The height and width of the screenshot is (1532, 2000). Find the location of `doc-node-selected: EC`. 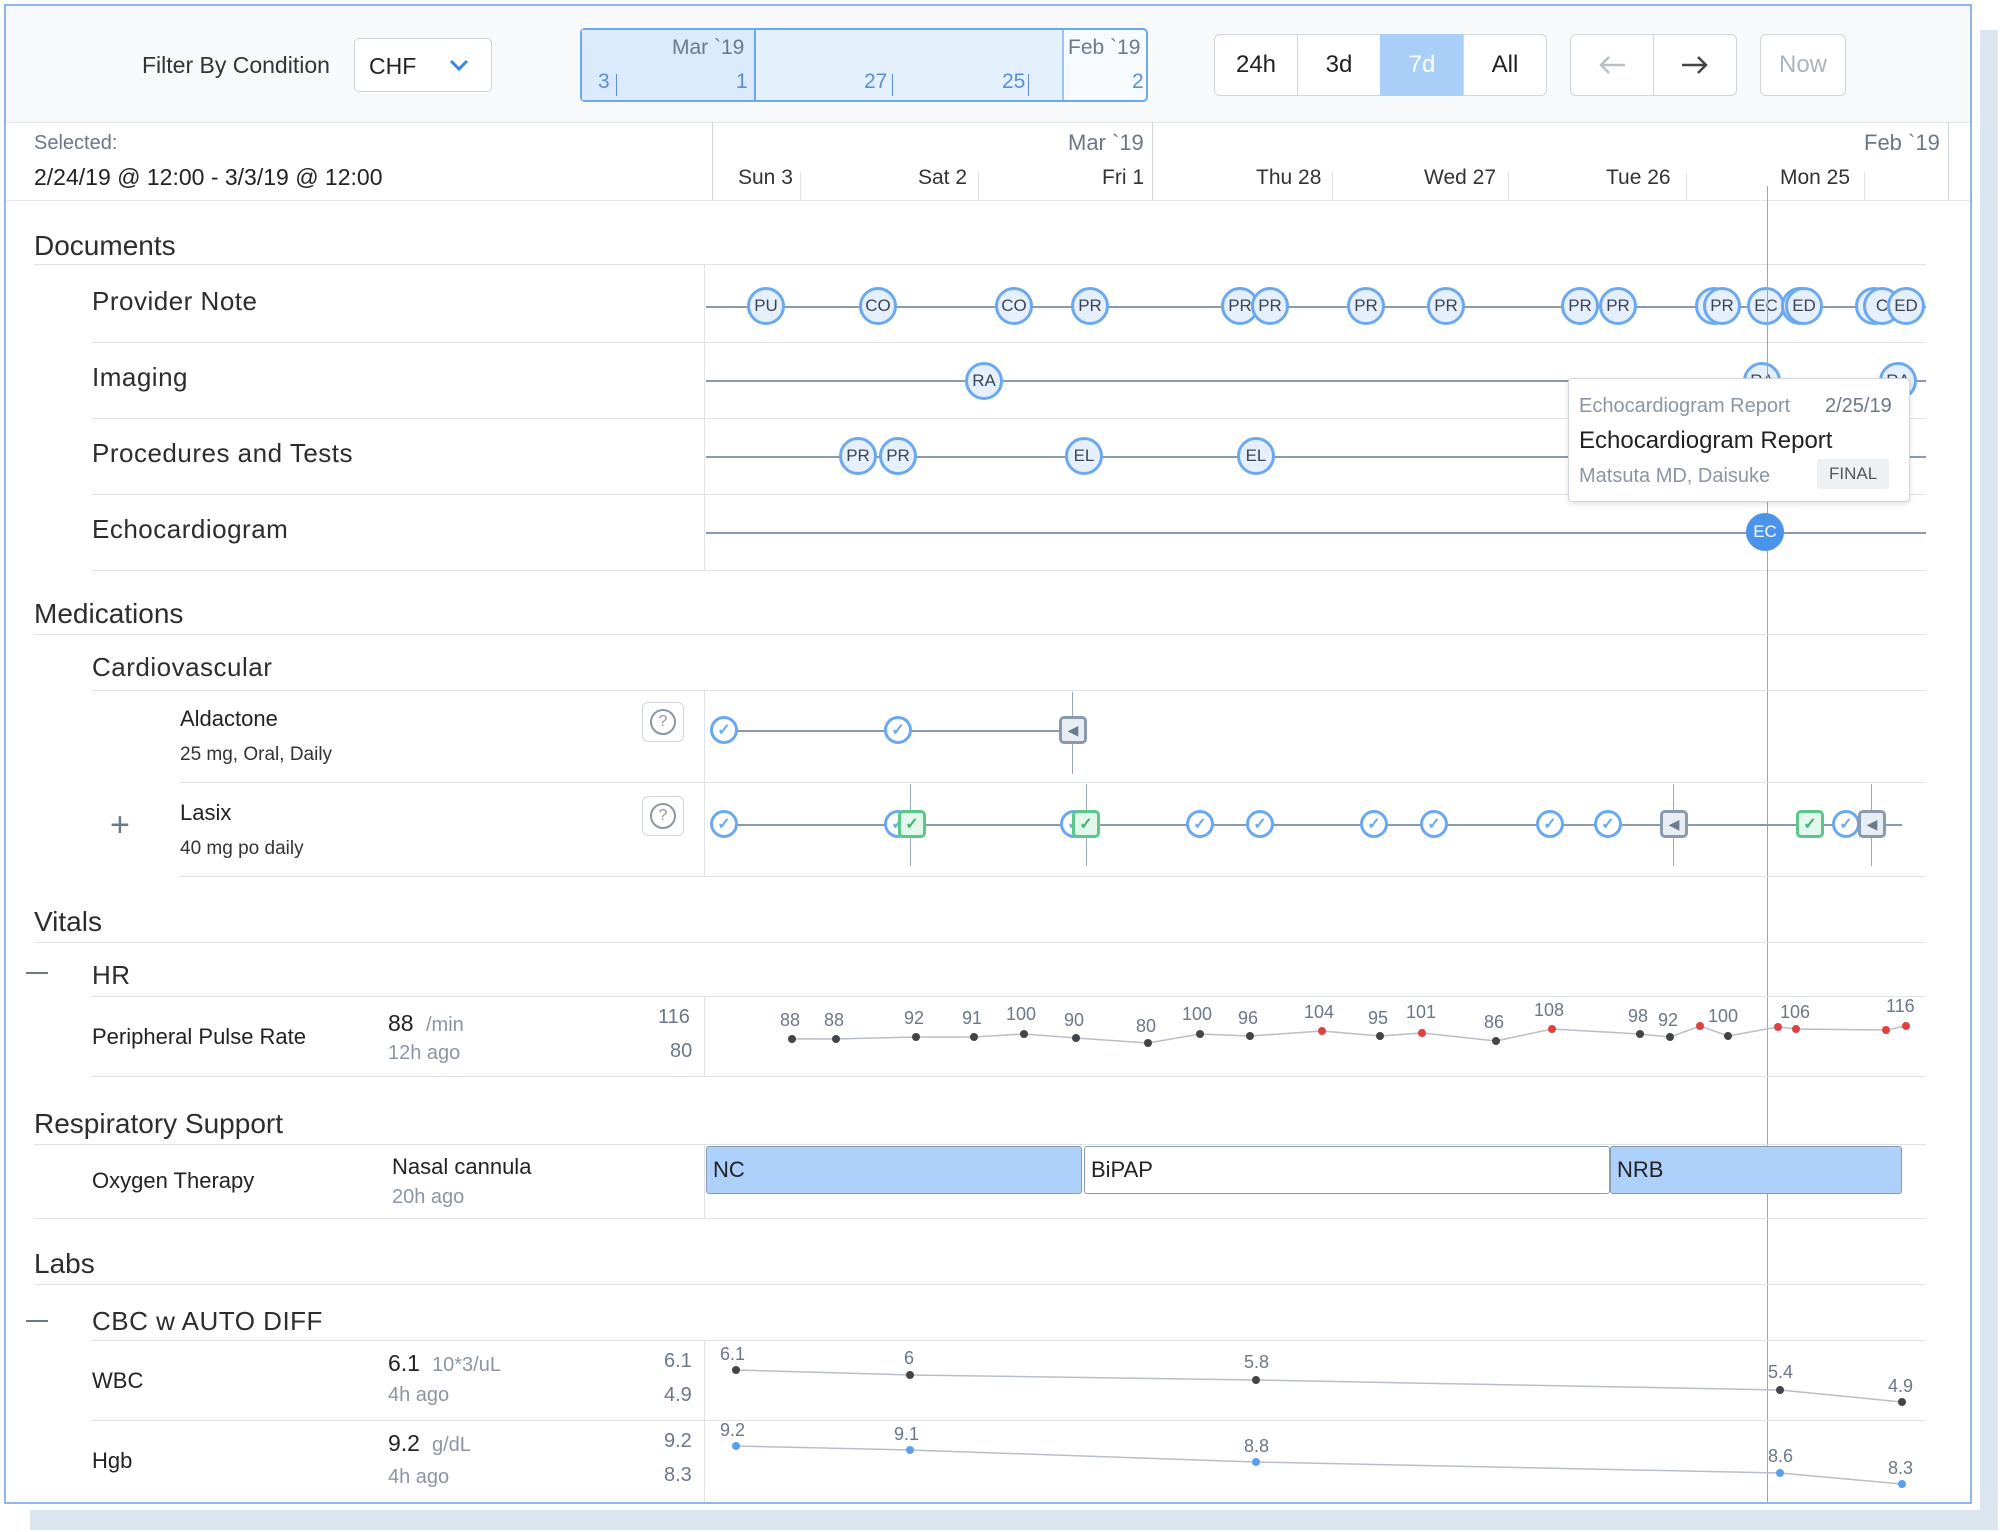

doc-node-selected: EC is located at coordinates (1765, 532).